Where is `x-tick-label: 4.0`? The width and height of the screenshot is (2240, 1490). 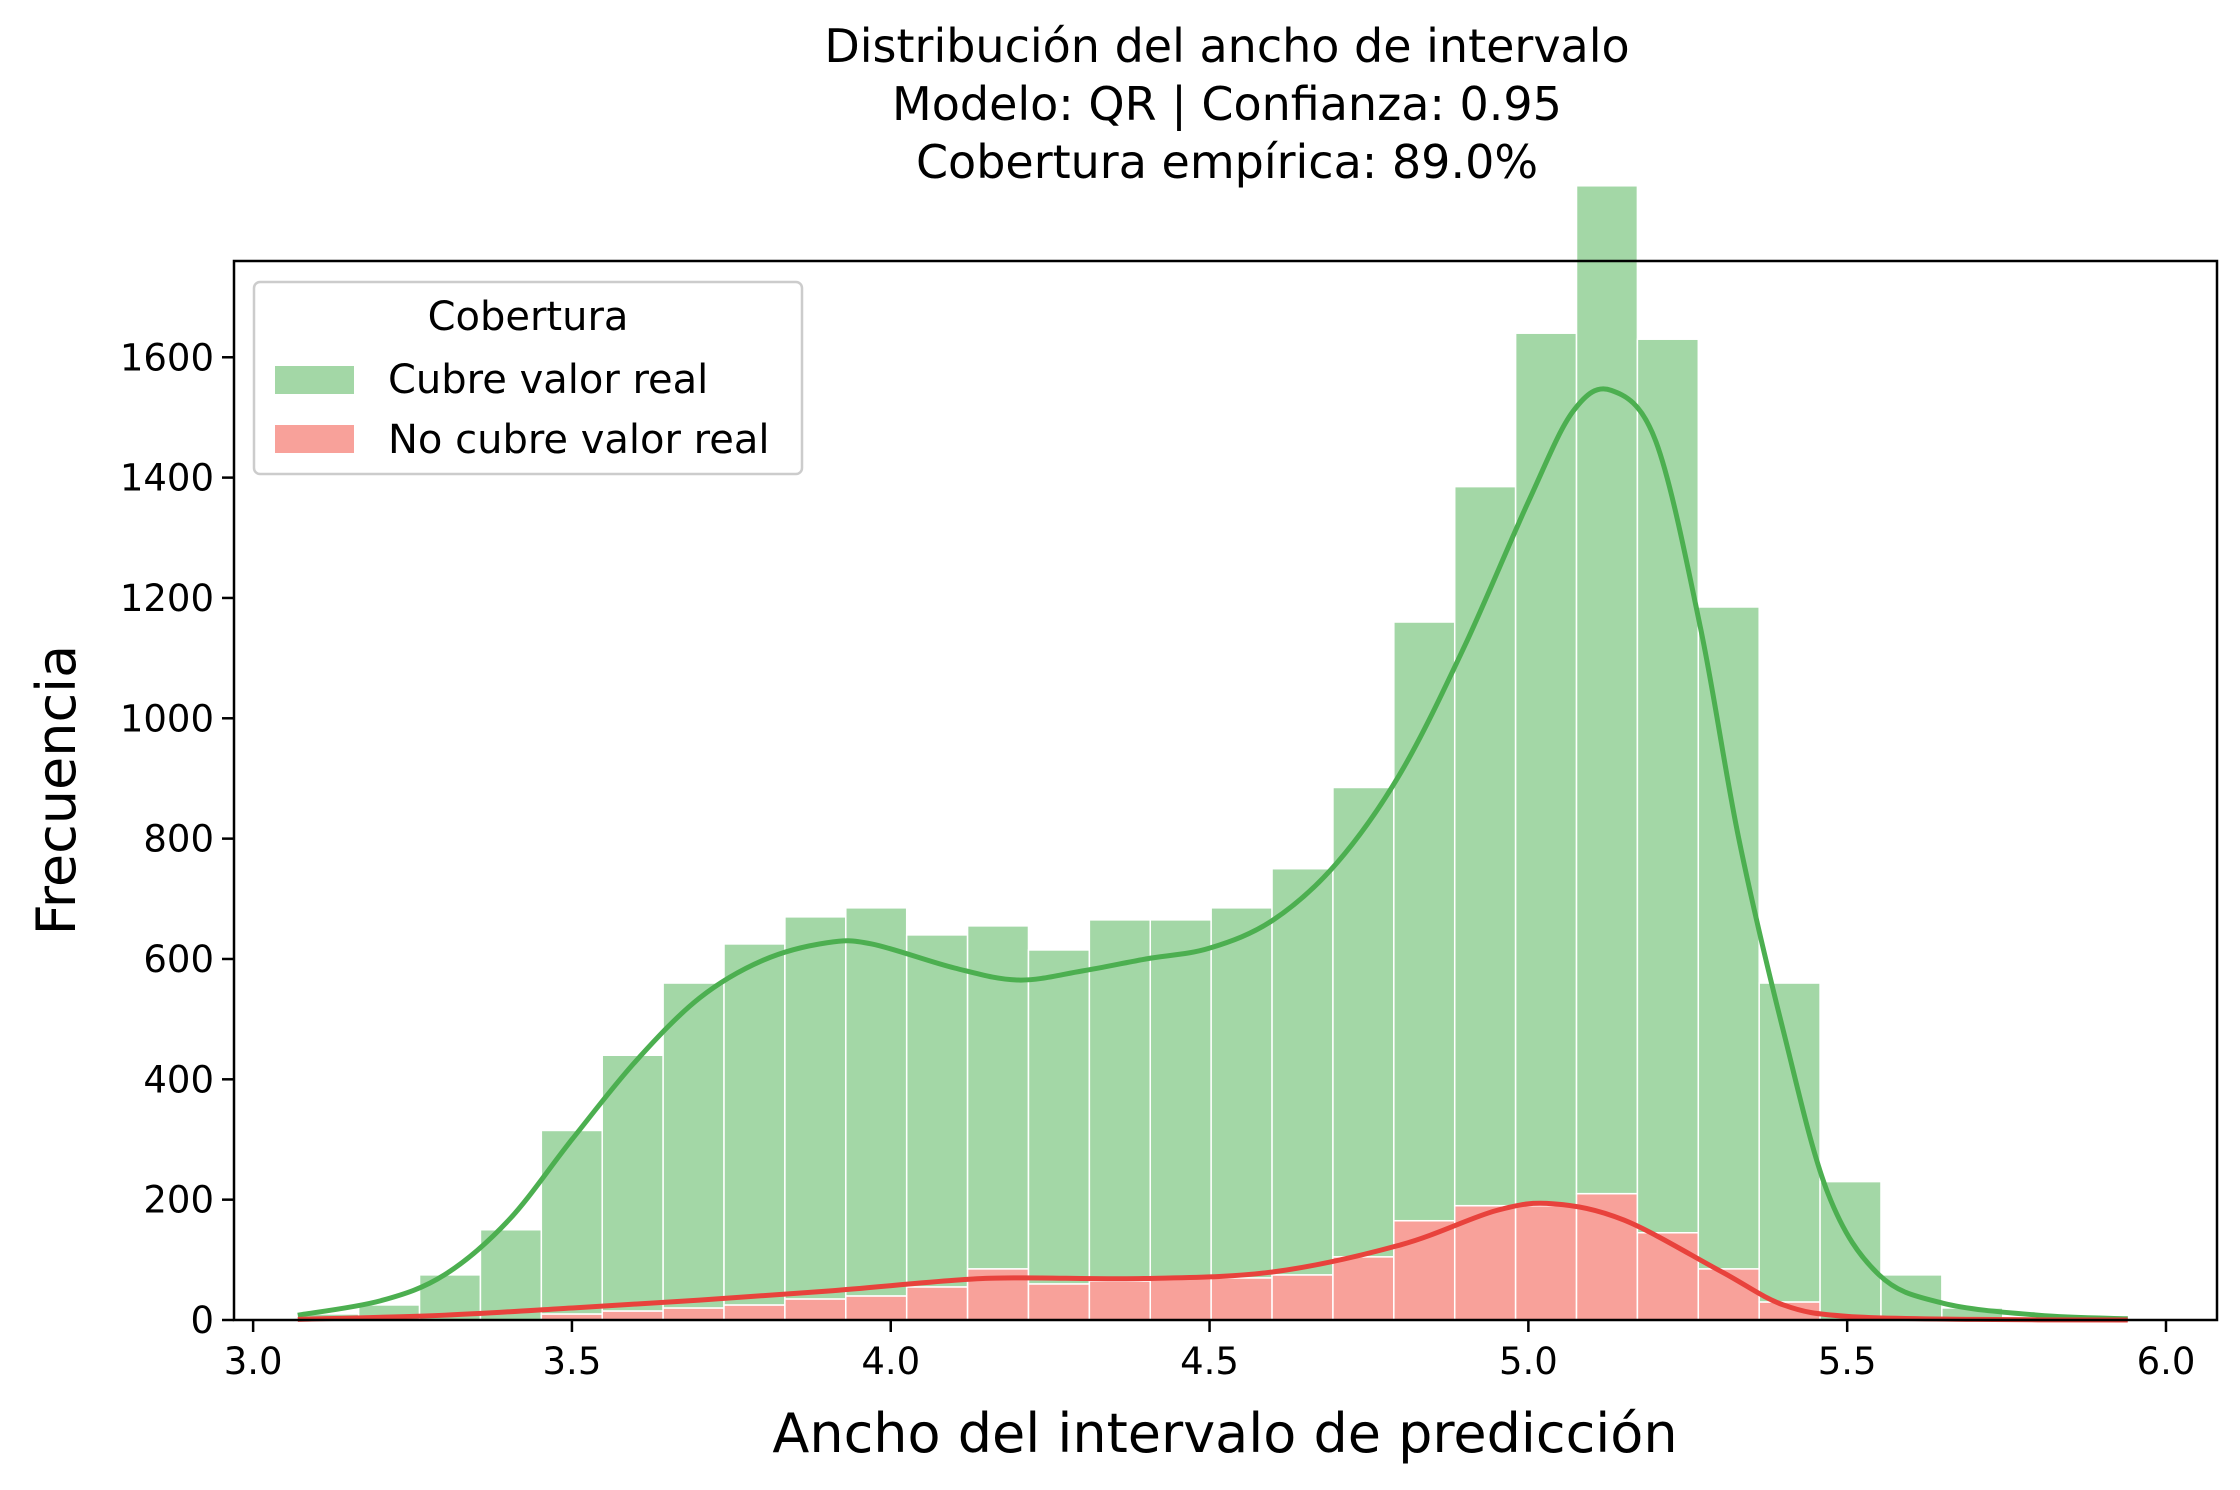
x-tick-label: 4.0 is located at coordinates (890, 1361).